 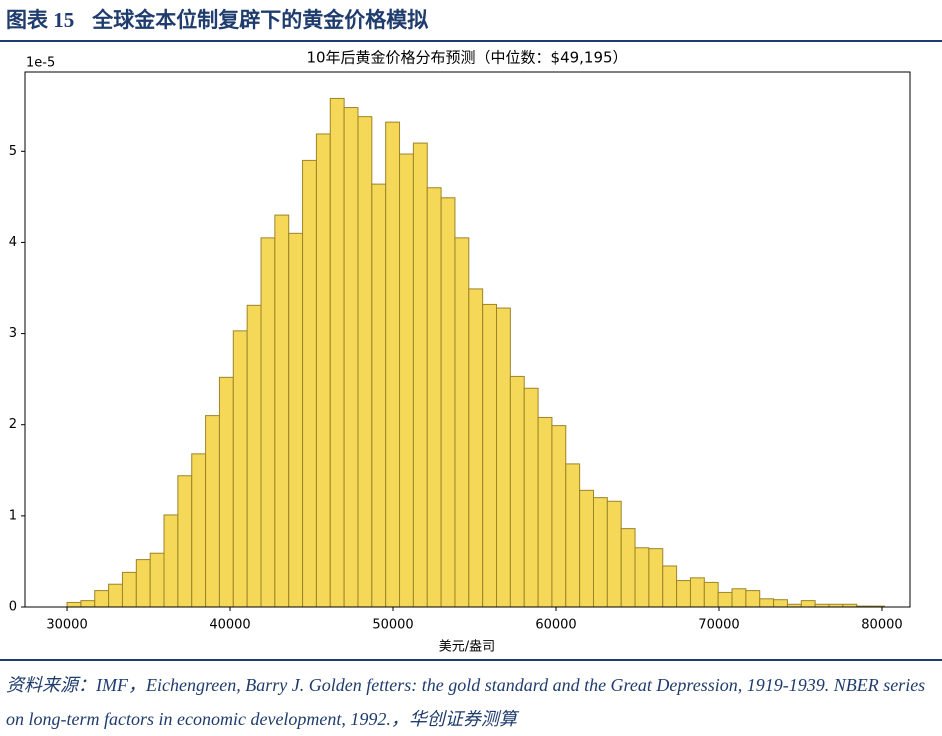 What do you see at coordinates (13, 333) in the screenshot?
I see `y-tick-label: 3` at bounding box center [13, 333].